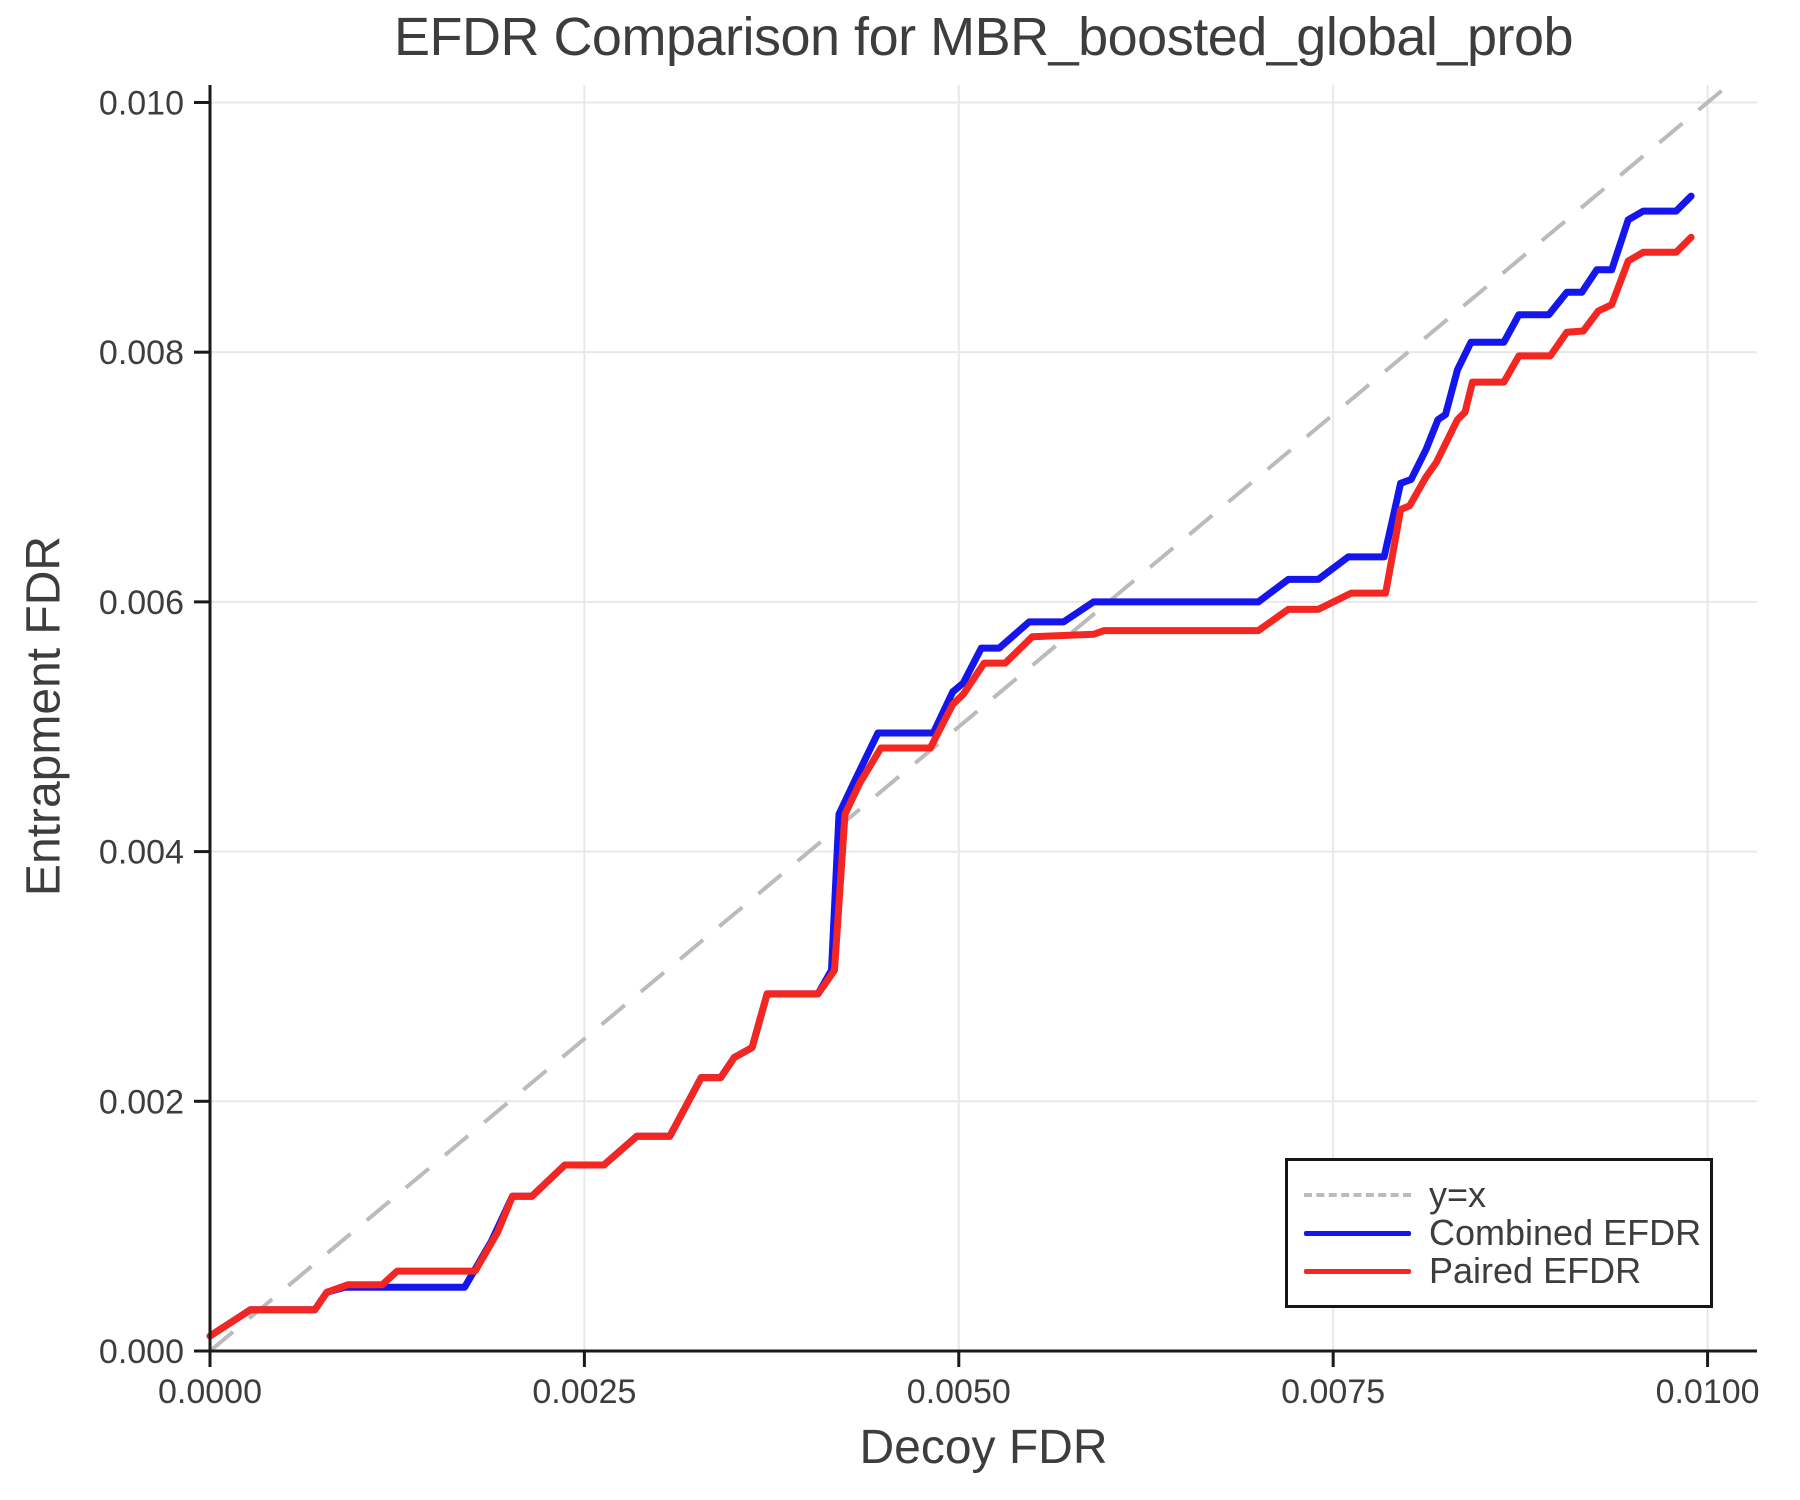 The width and height of the screenshot is (1800, 1500). What do you see at coordinates (1357, 1233) in the screenshot?
I see `blue-line-sample-icon` at bounding box center [1357, 1233].